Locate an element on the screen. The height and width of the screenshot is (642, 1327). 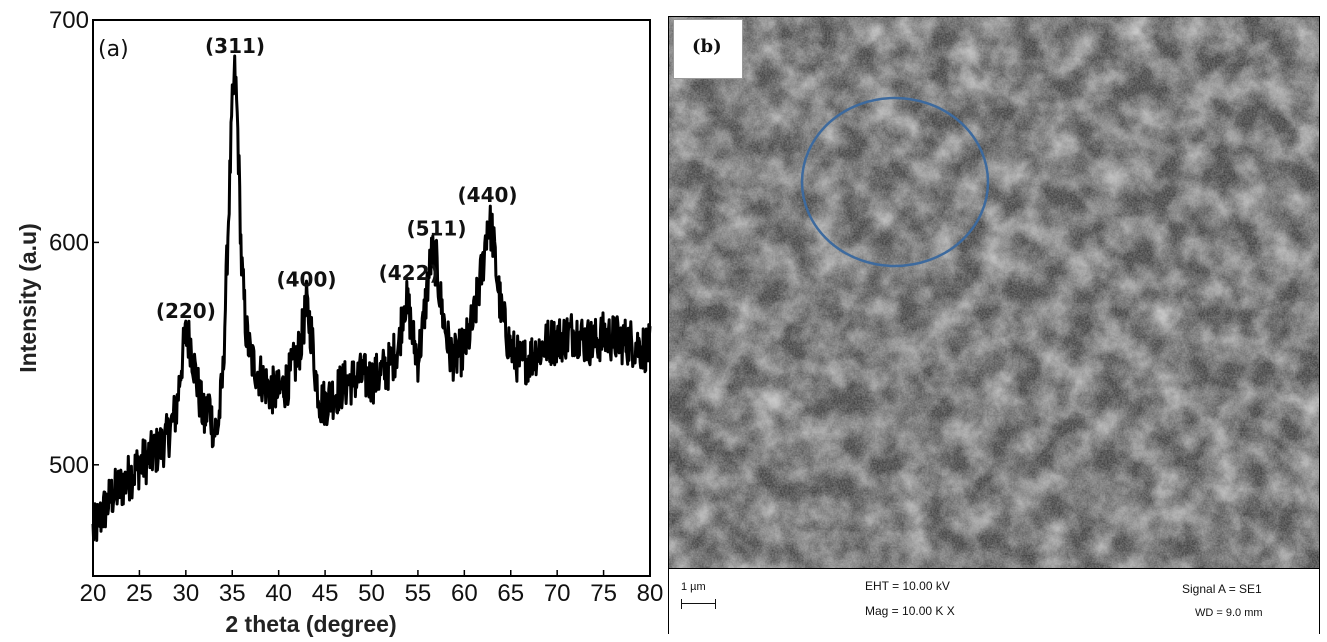
y-tick-label: 500 is located at coordinates (69, 465).